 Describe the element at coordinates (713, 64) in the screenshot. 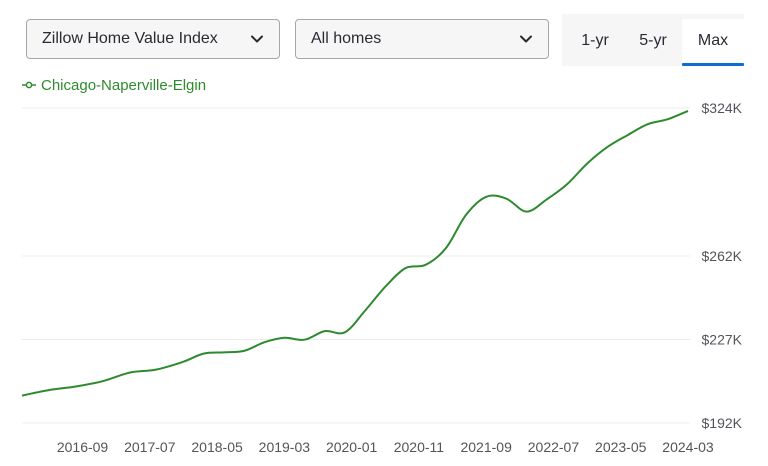

I see `active-tab-indicator` at that location.